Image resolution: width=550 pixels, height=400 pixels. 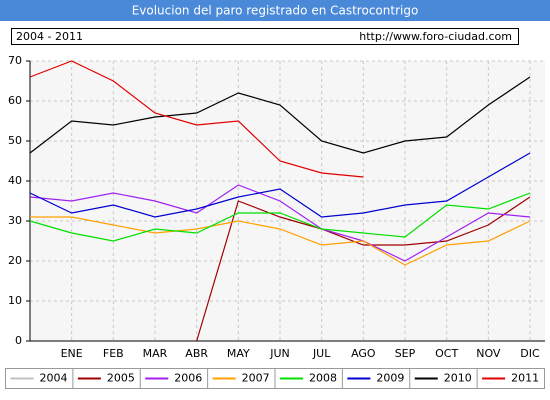 I want to click on legend-label: 2007, so click(x=256, y=378).